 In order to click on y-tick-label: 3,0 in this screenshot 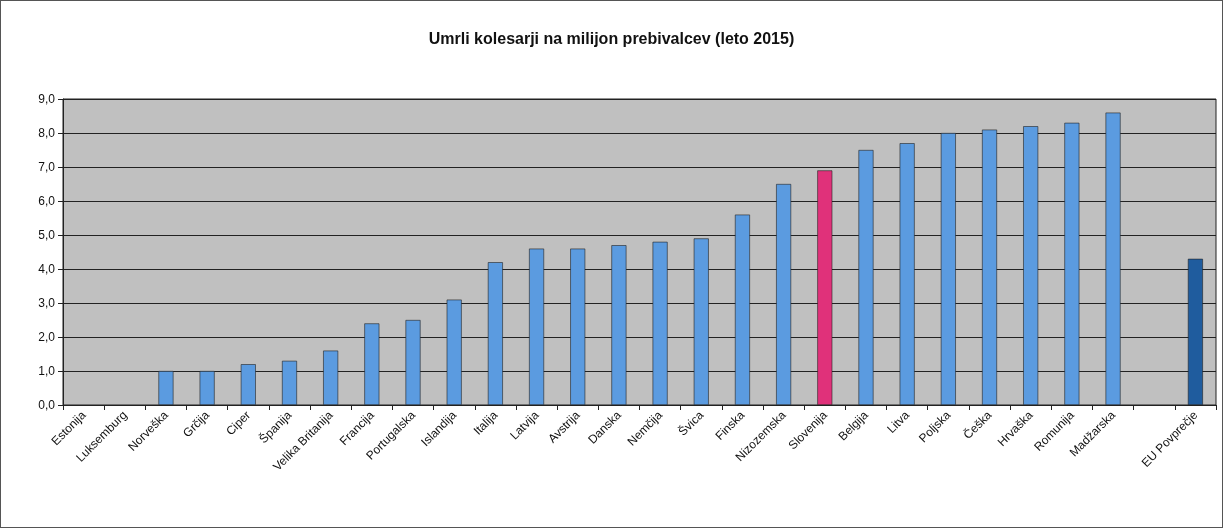, I will do `click(47, 303)`.